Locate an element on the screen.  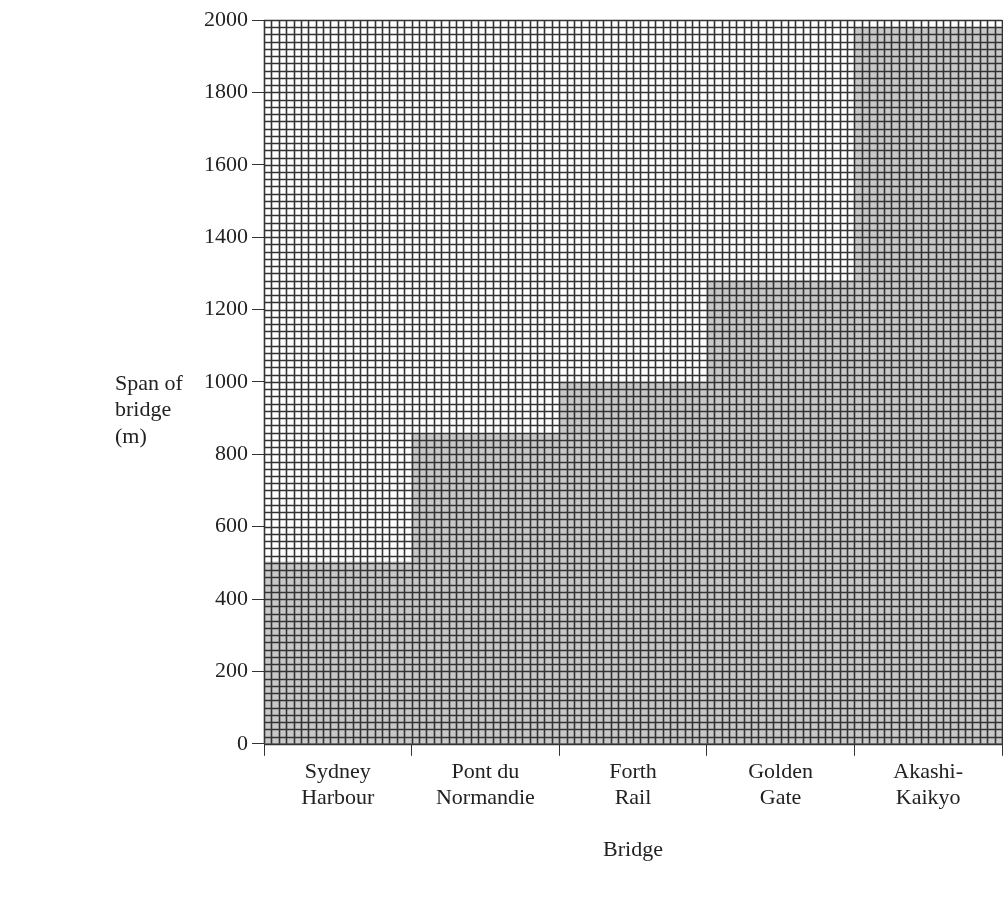
y-tick-label: 1800 is located at coordinates (226, 91).